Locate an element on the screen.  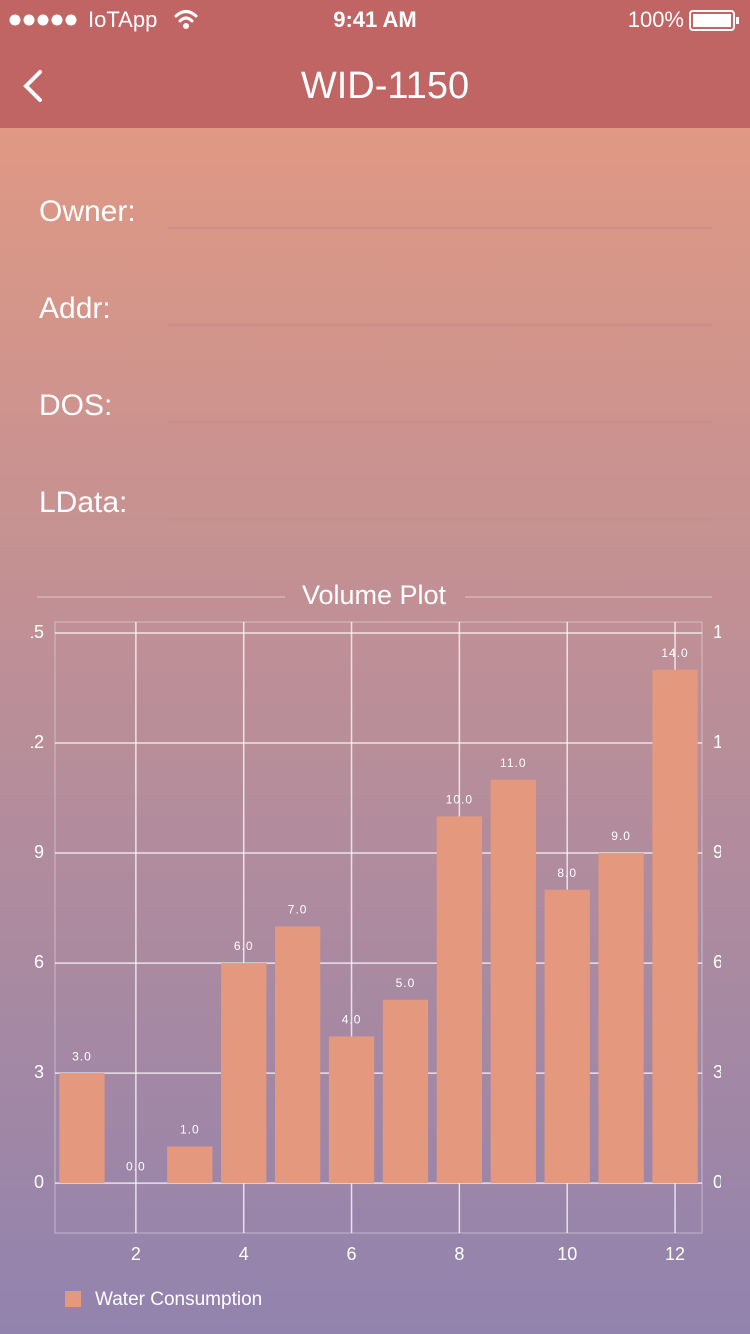
value-label: 11.0 is located at coordinates (513, 763).